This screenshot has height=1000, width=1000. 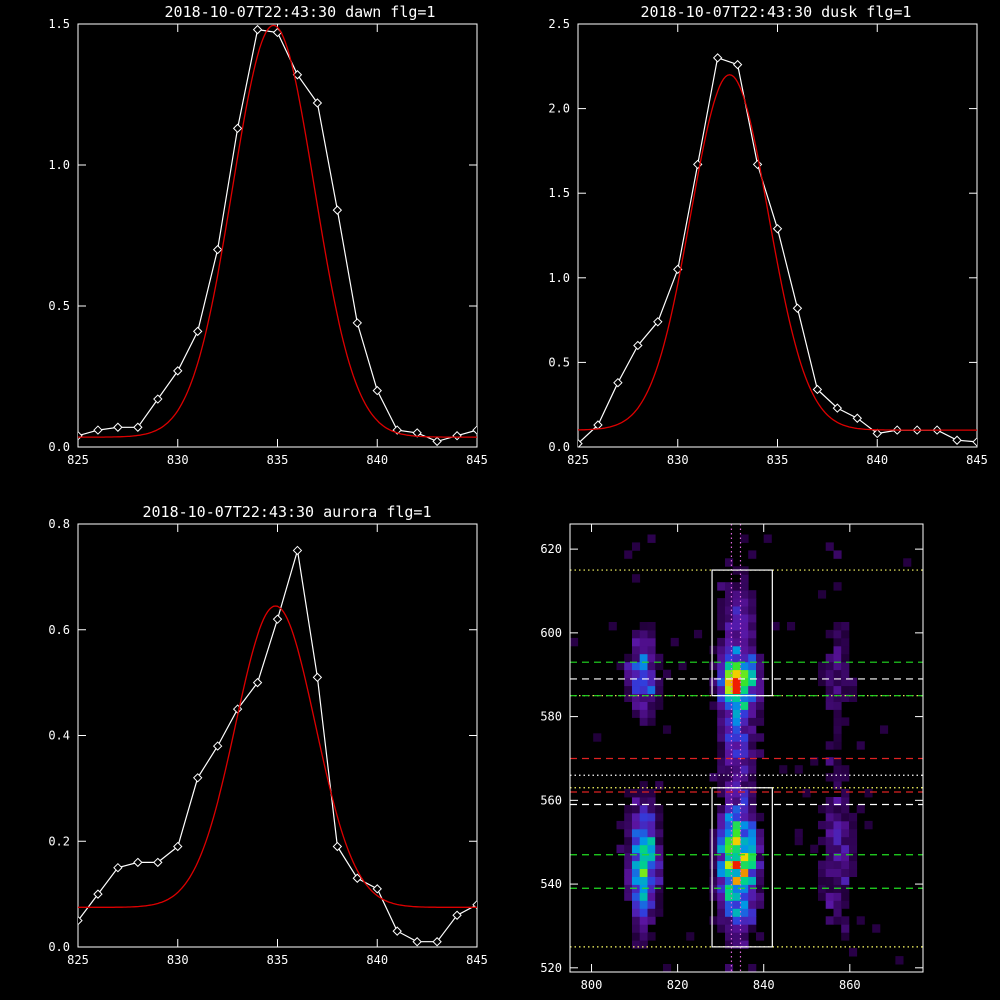 What do you see at coordinates (278, 460) in the screenshot?
I see `x-tick-label: 835` at bounding box center [278, 460].